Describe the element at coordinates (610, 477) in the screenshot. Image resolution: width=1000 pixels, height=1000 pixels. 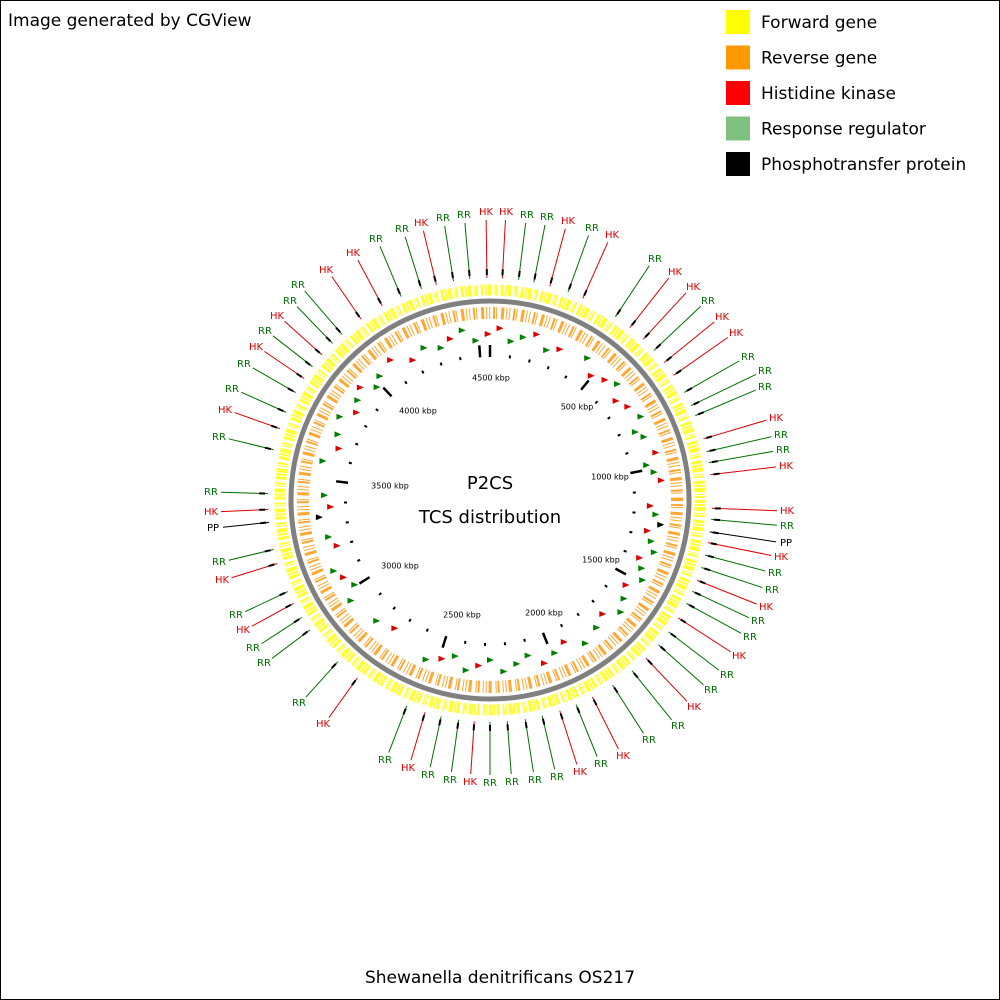
I see `tick-label: 1000 kbp` at that location.